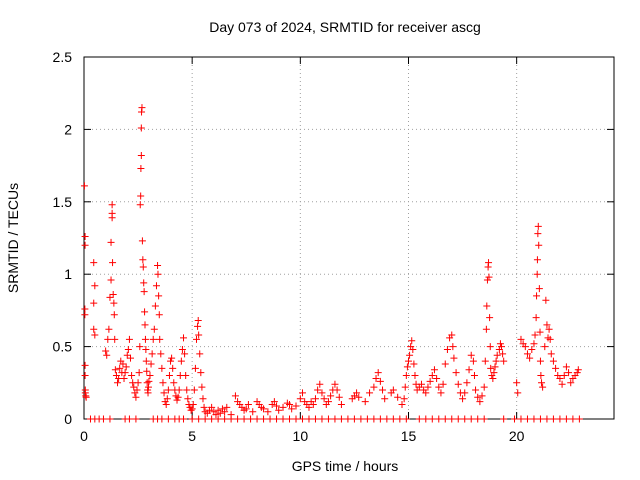  Describe the element at coordinates (68, 129) in the screenshot. I see `y-tick-label: 2` at that location.